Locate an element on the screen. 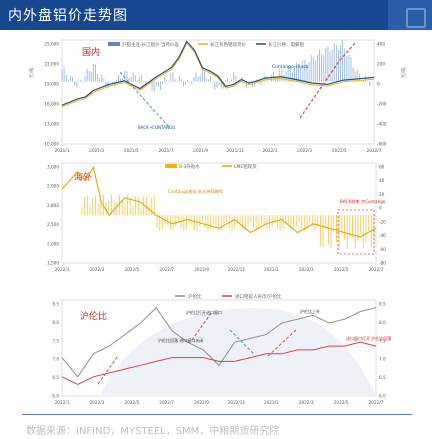  panel2-yticks-right: 60 40 20 0 -20 -40 -60 -80 is located at coordinates (382, 215).